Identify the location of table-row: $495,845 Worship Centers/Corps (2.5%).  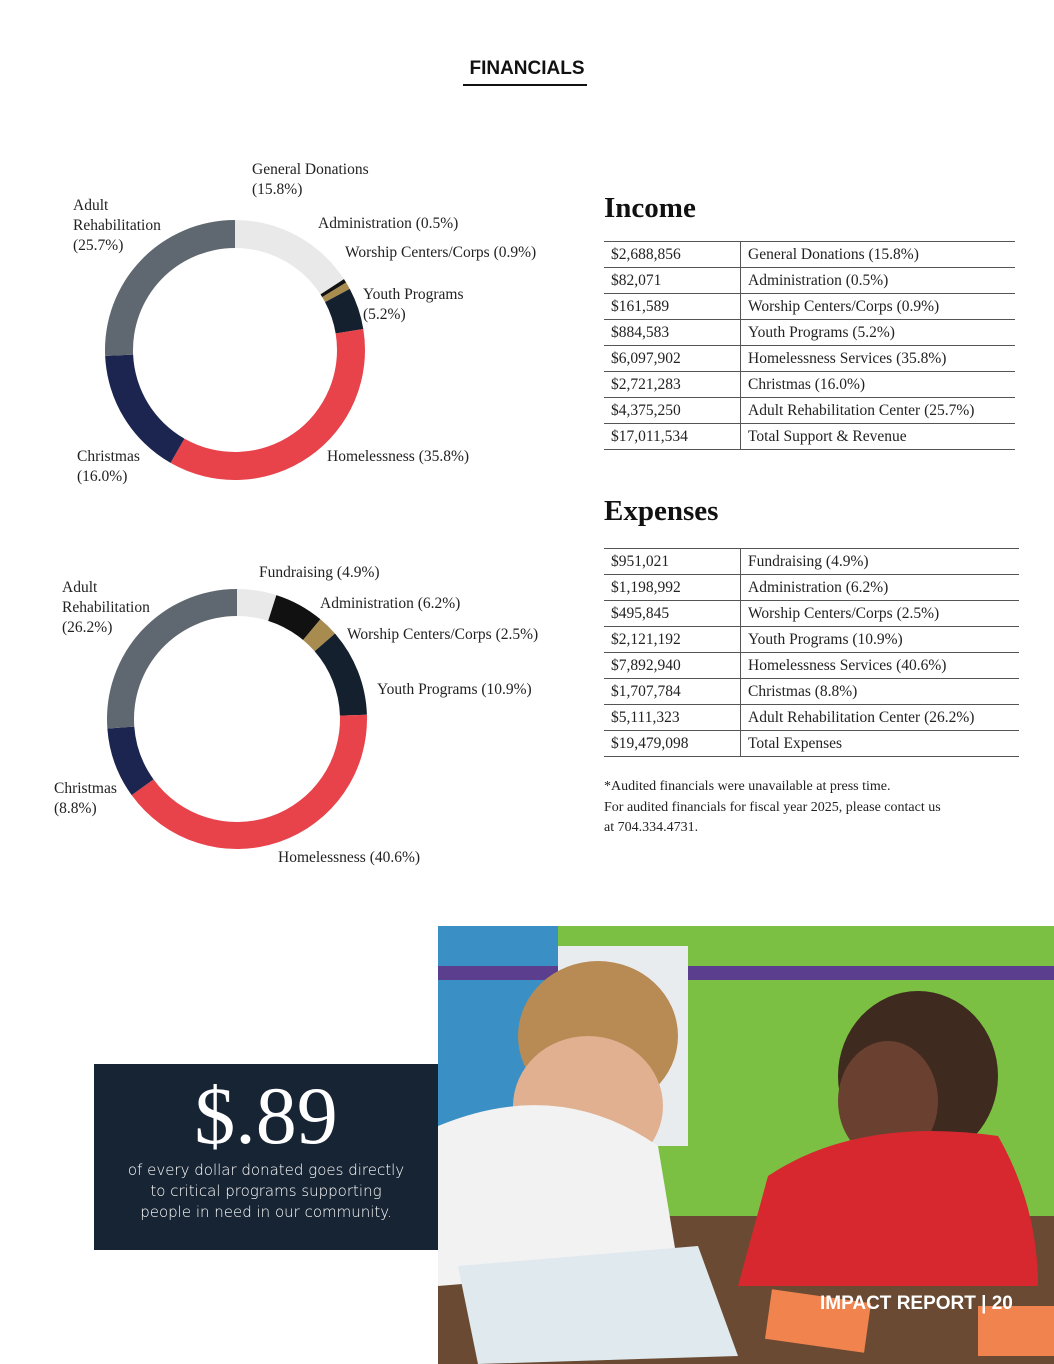
(811, 613).